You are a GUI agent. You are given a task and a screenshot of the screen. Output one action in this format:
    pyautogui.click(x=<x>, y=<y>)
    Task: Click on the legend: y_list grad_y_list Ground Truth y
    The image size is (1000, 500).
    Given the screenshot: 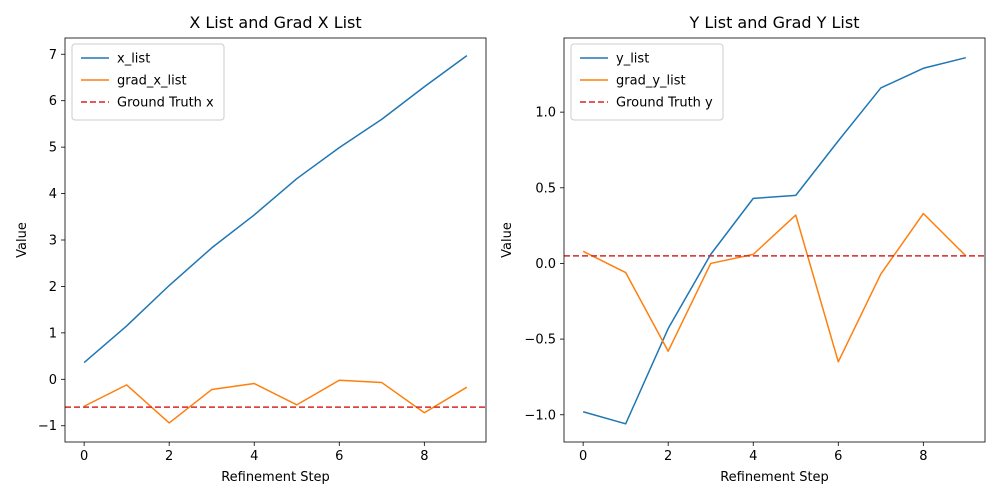 What is the action you would take?
    pyautogui.click(x=647, y=82)
    